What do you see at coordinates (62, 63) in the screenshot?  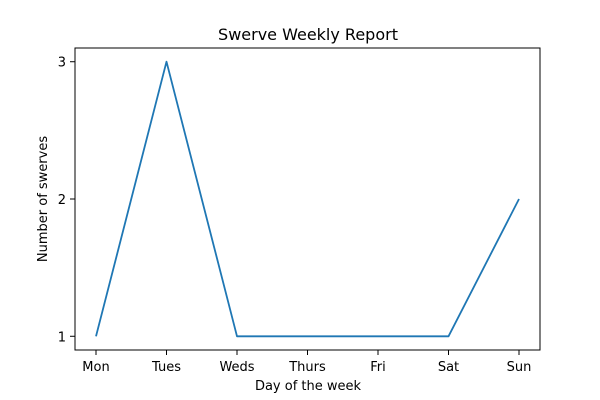 I see `y-tick-label: 3` at bounding box center [62, 63].